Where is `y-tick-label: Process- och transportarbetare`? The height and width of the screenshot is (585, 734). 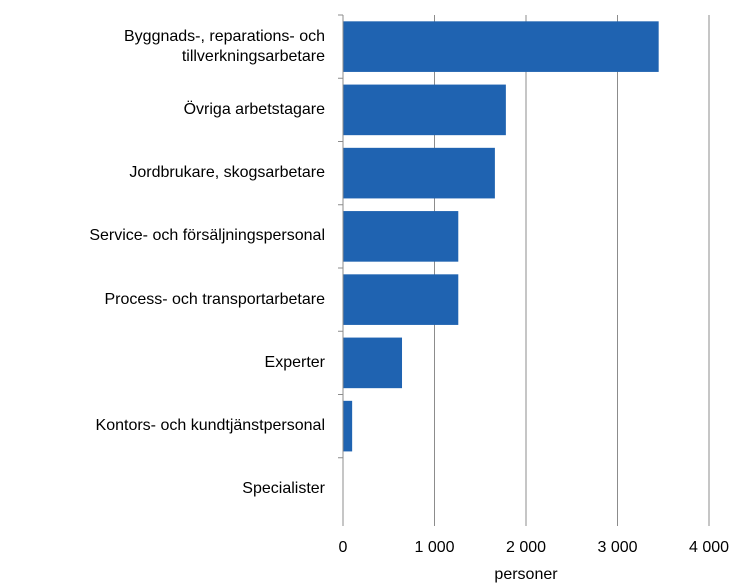 y-tick-label: Process- och transportarbetare is located at coordinates (214, 299).